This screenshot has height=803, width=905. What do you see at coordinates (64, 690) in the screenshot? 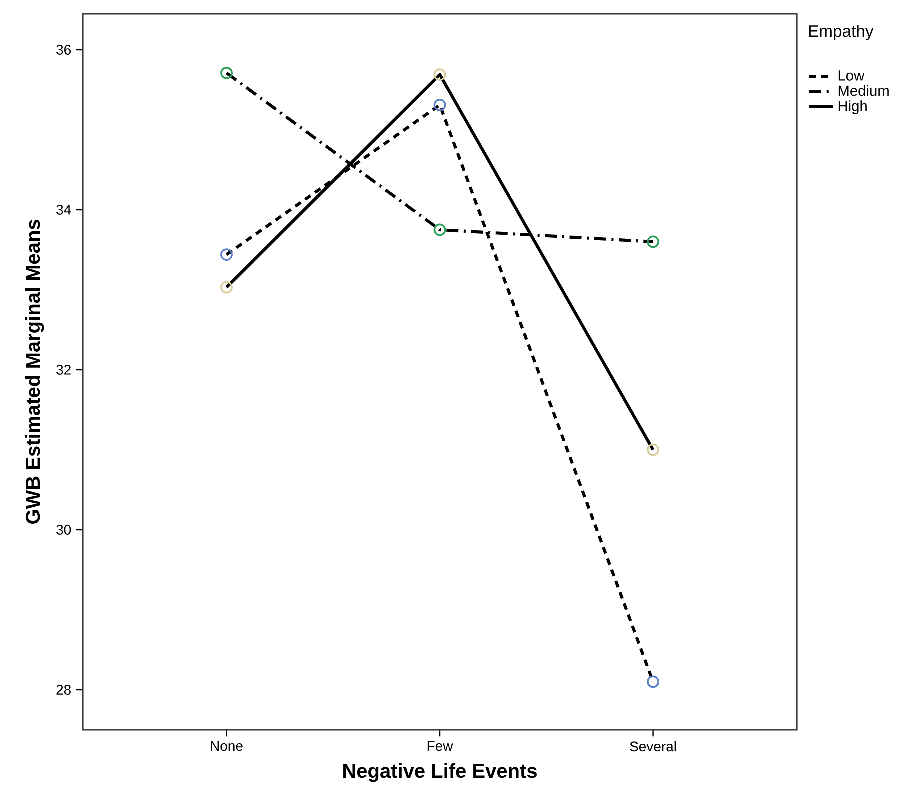
I see `y-tick-label: 28` at bounding box center [64, 690].